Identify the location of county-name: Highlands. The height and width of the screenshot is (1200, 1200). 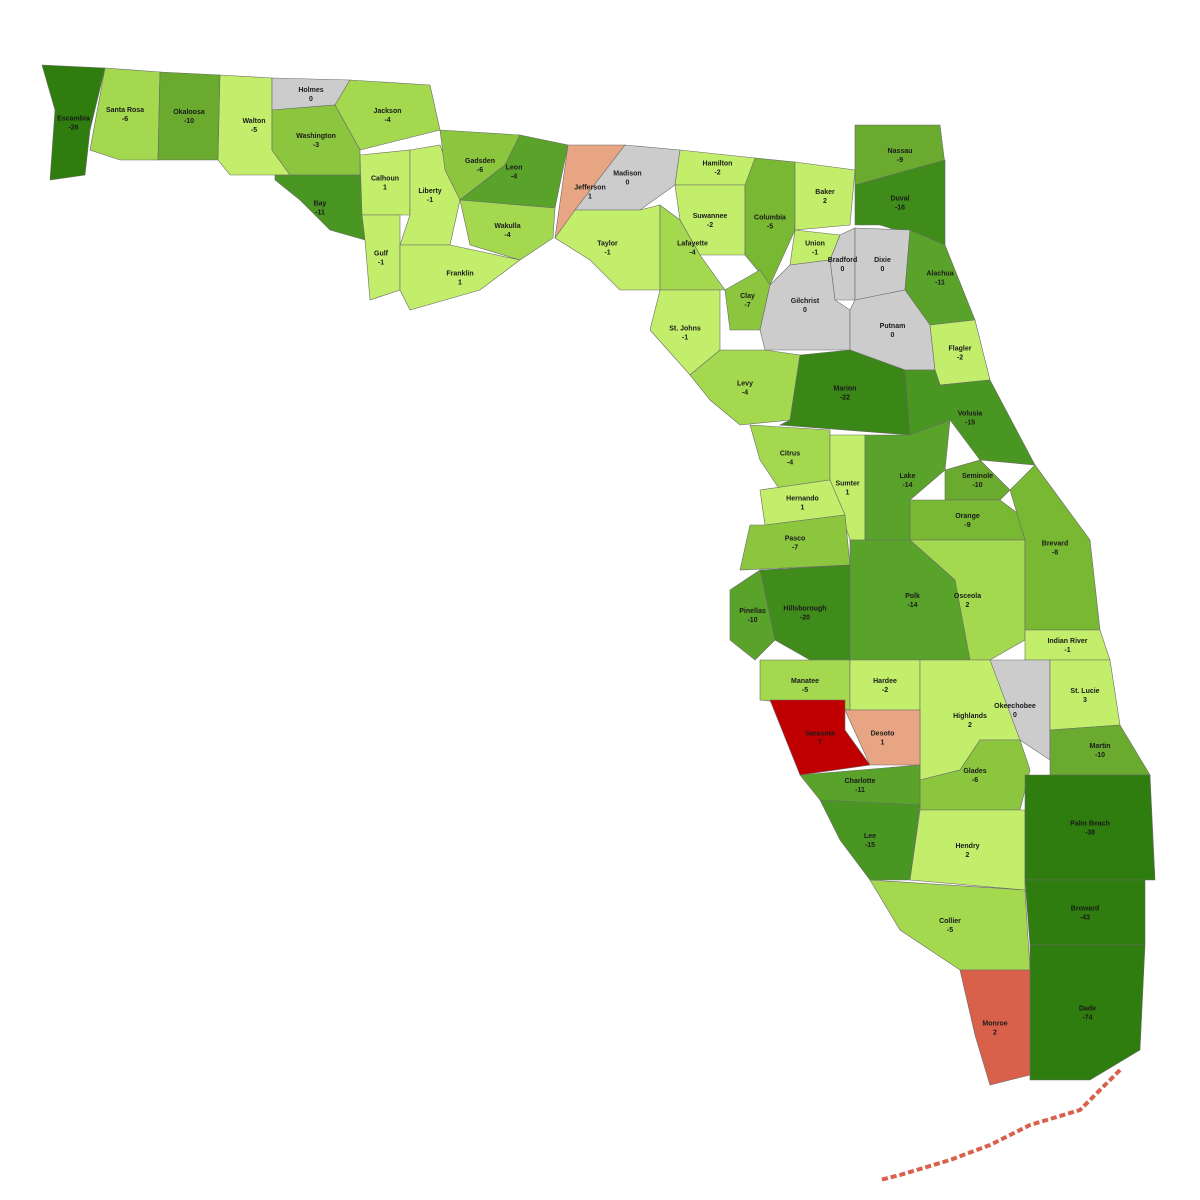
(970, 716).